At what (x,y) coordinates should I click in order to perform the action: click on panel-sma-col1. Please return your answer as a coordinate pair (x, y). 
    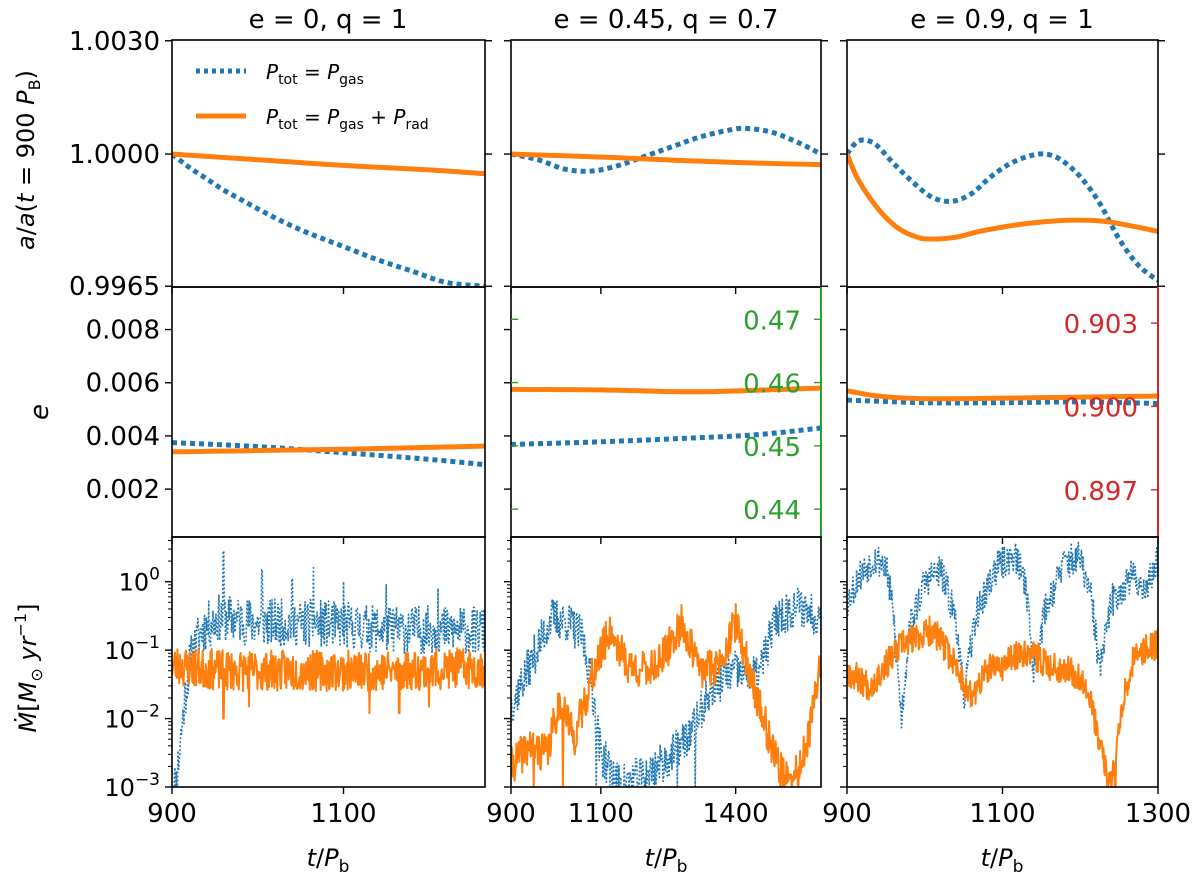
    Looking at the image, I should click on (666, 149).